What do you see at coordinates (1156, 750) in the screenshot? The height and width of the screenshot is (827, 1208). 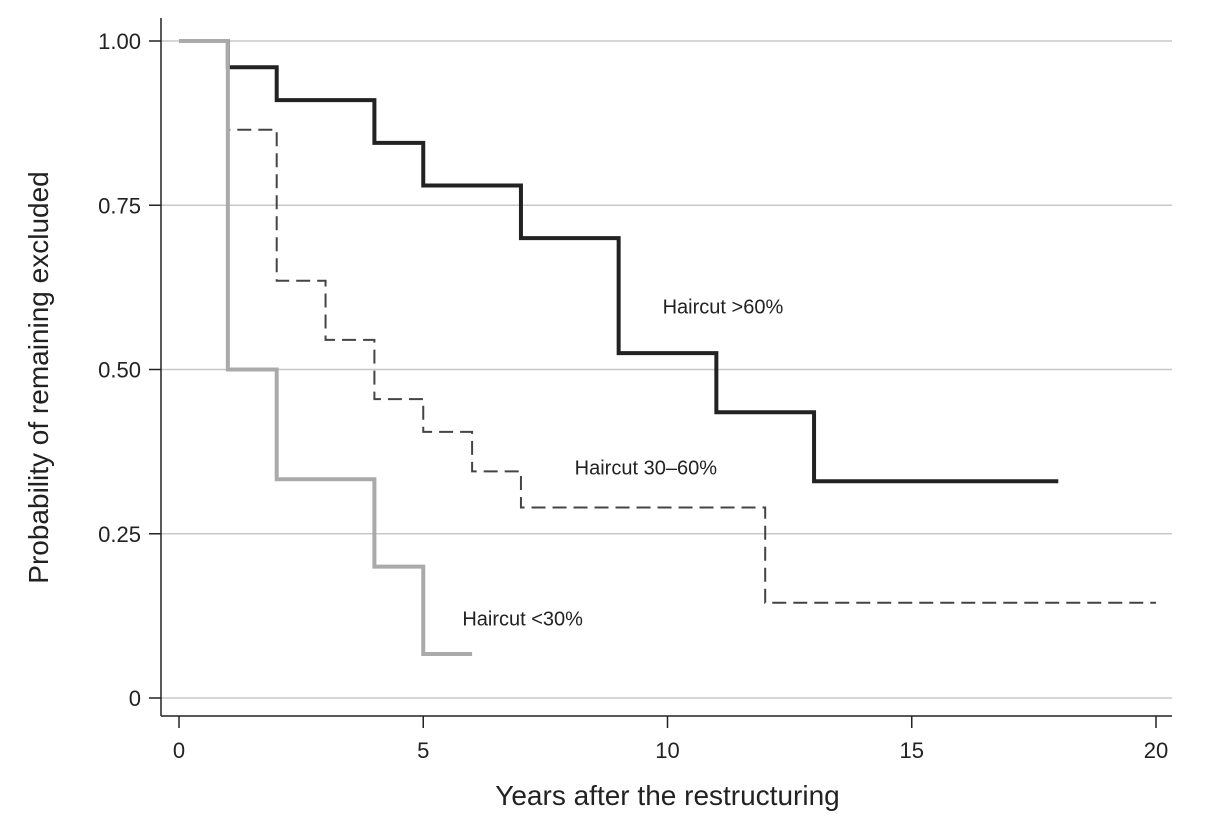 I see `x-tick-label: 20` at bounding box center [1156, 750].